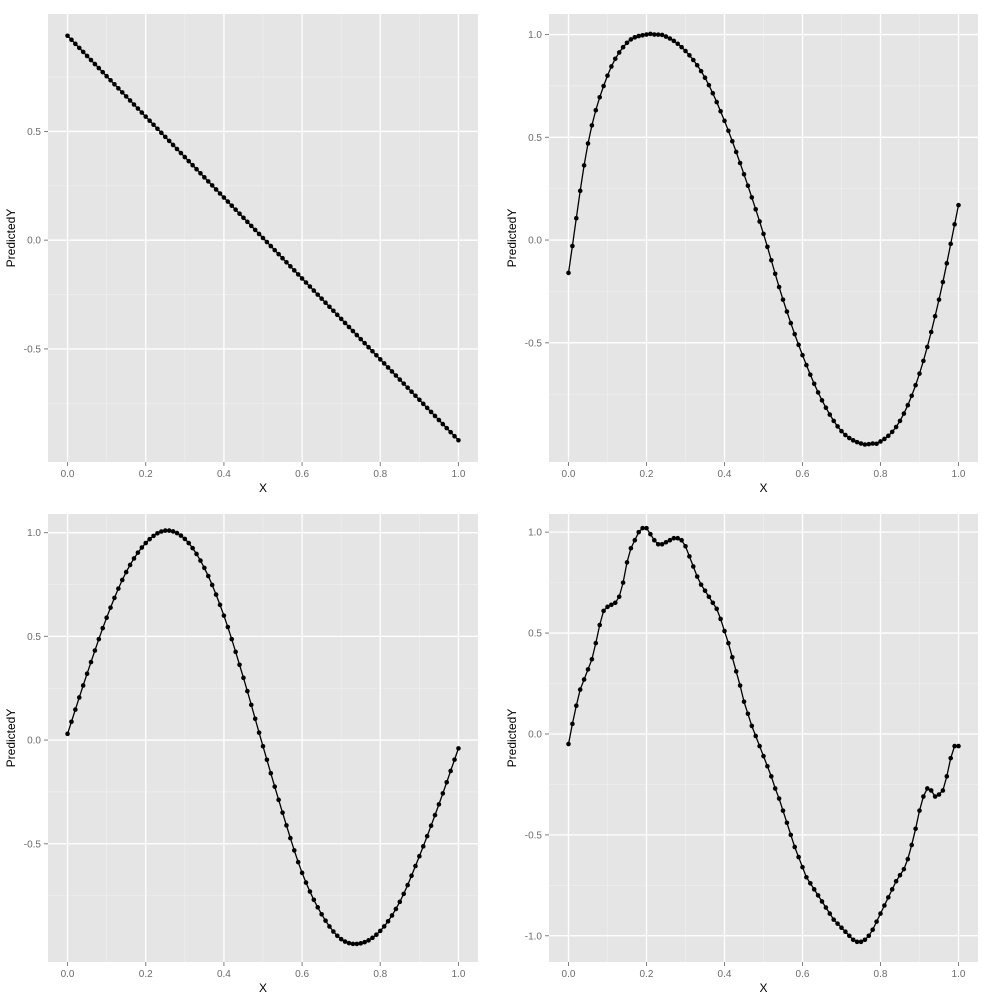  I want to click on y-tick-label: 0.5, so click(34, 637).